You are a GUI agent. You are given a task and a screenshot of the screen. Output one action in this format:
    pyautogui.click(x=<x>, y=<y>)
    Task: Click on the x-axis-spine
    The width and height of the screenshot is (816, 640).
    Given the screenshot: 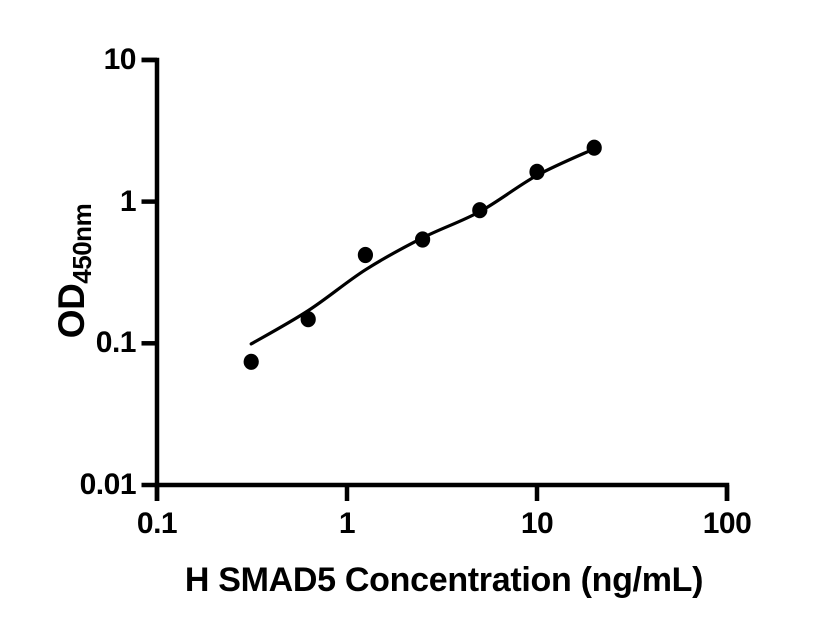 What is the action you would take?
    pyautogui.click(x=443, y=491)
    